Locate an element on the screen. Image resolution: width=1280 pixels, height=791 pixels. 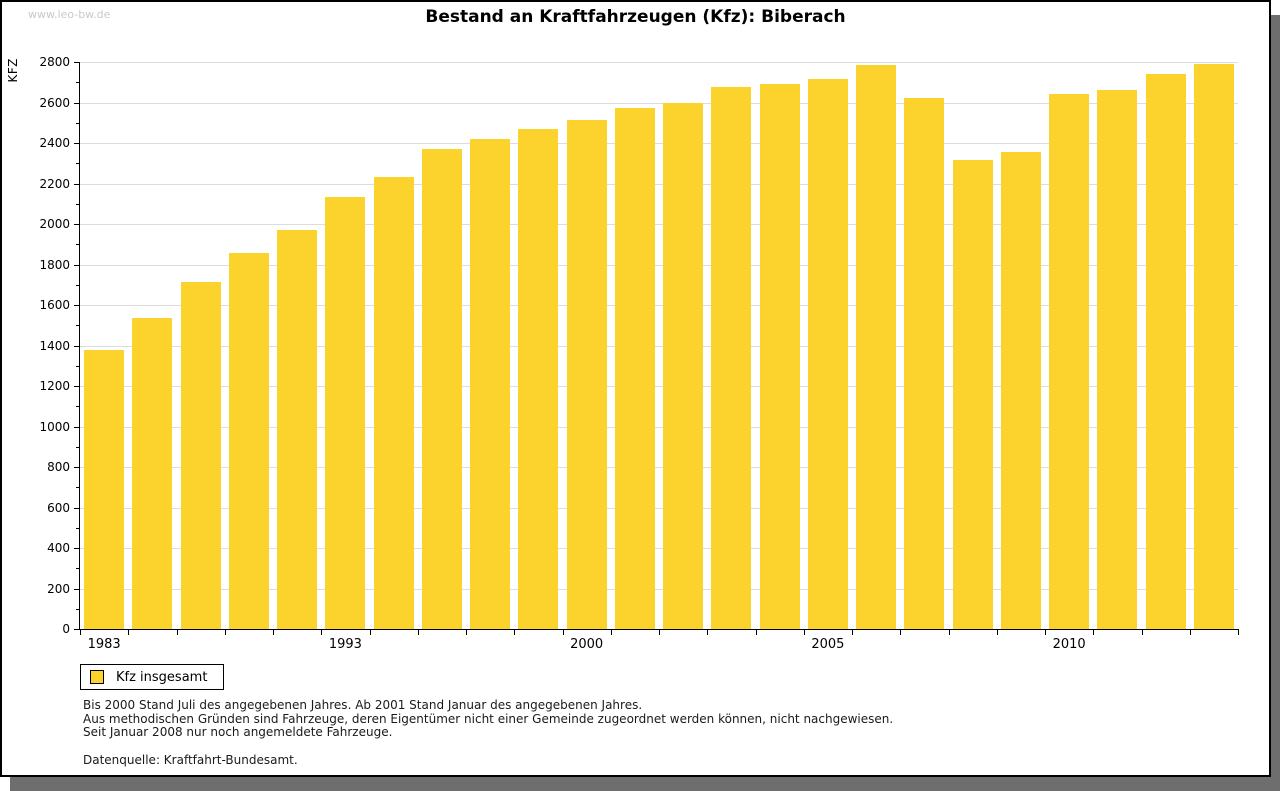
legend-swatch is located at coordinates (97, 677).